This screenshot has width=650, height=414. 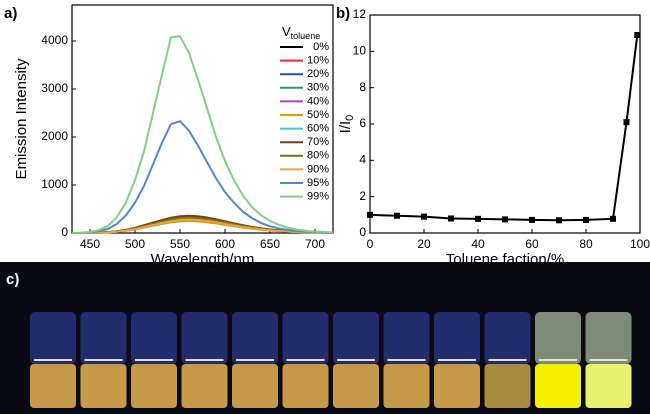 I want to click on panel-label: c), so click(x=12, y=279).